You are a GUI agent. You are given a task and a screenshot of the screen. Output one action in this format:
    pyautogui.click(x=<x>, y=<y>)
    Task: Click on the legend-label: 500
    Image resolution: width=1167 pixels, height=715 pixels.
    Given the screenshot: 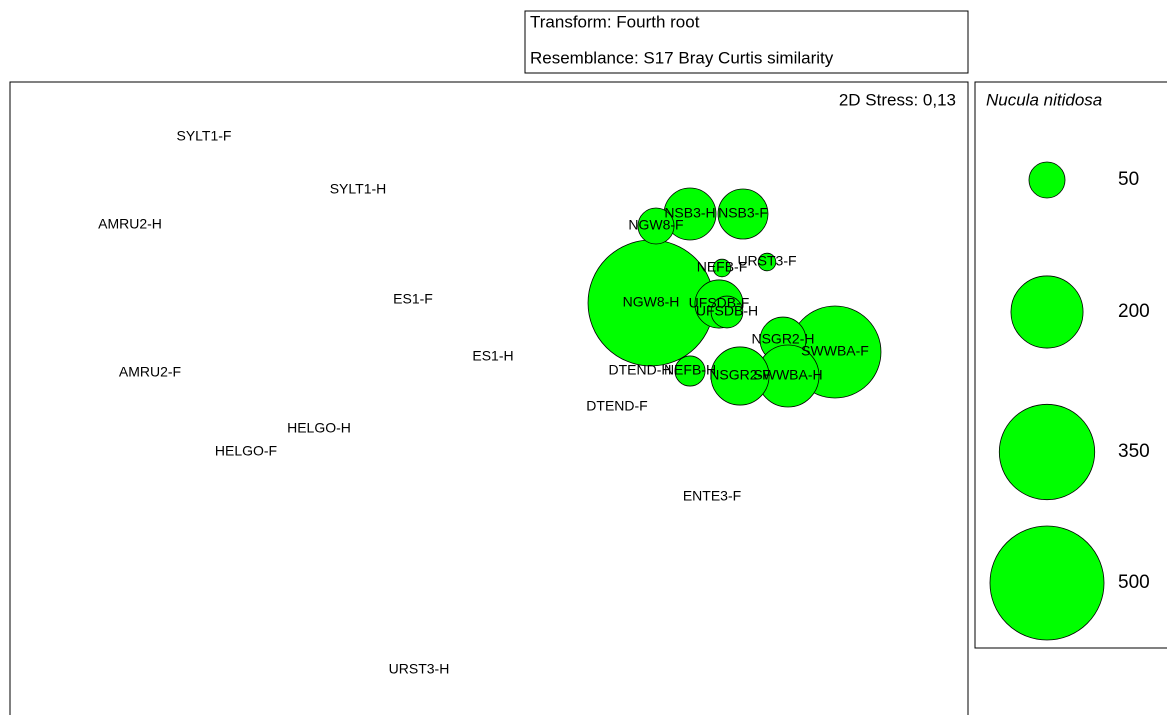 What is the action you would take?
    pyautogui.click(x=1134, y=582)
    